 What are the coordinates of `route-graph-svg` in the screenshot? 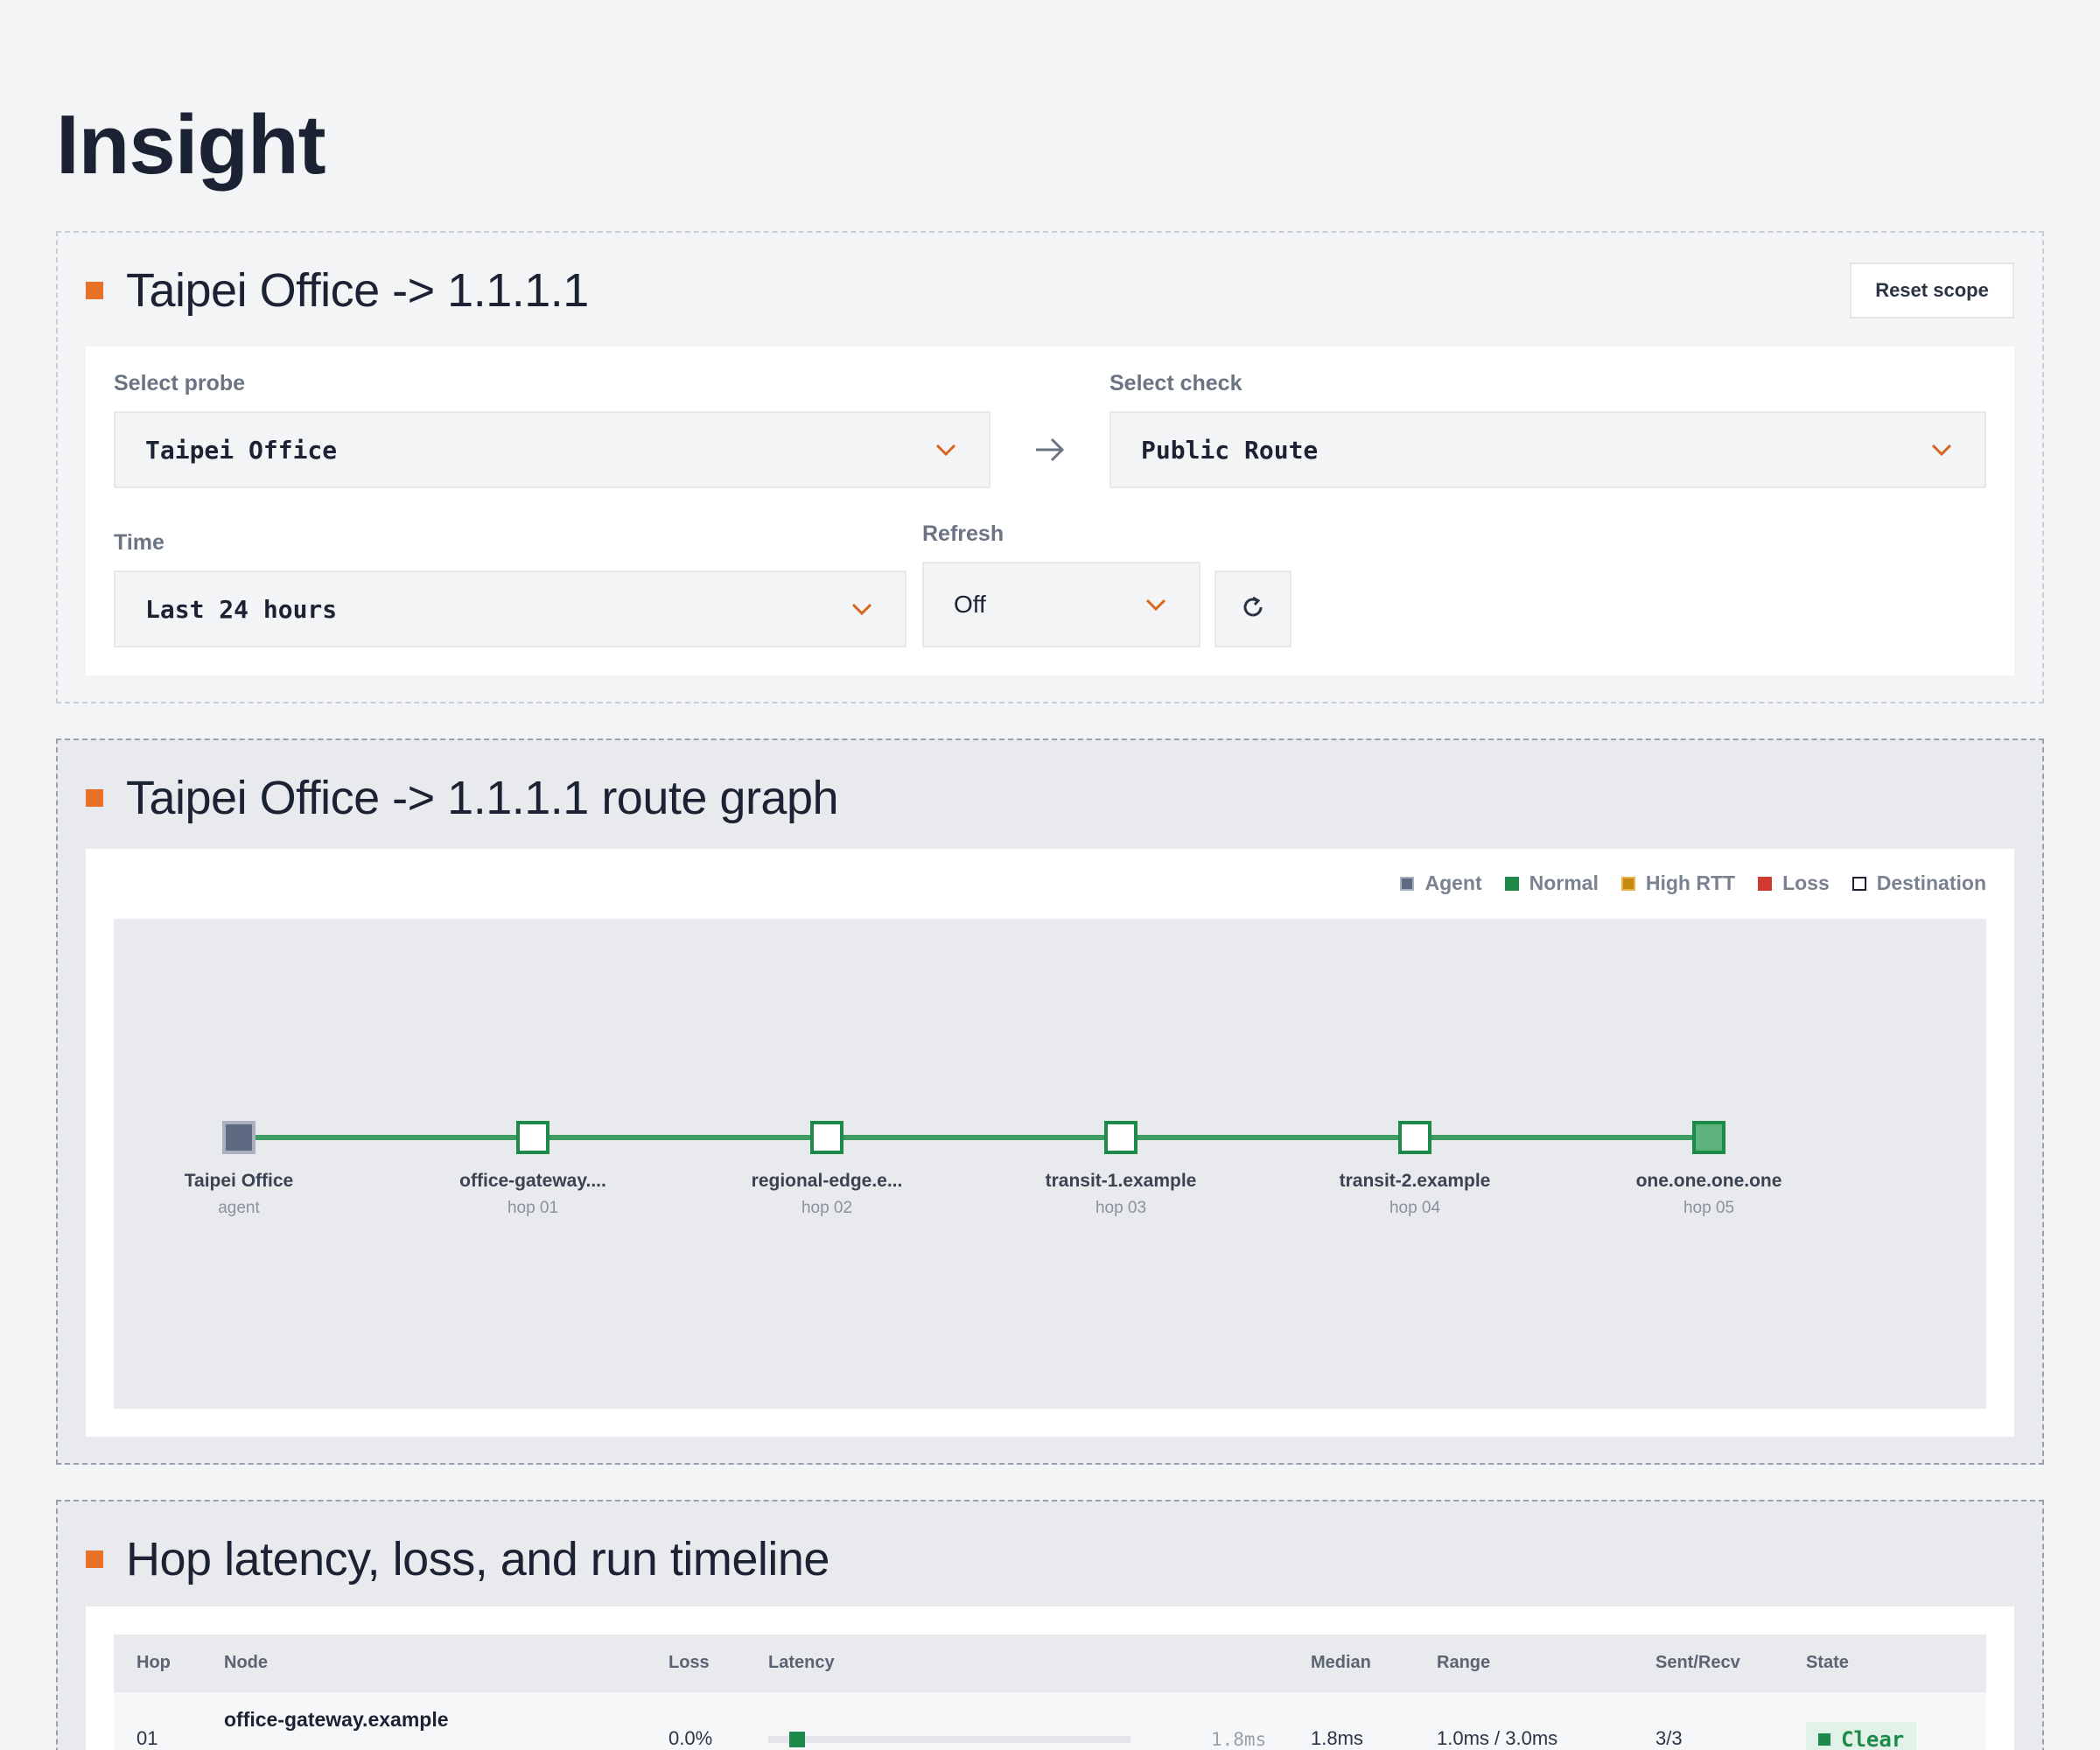 It's located at (974, 1137).